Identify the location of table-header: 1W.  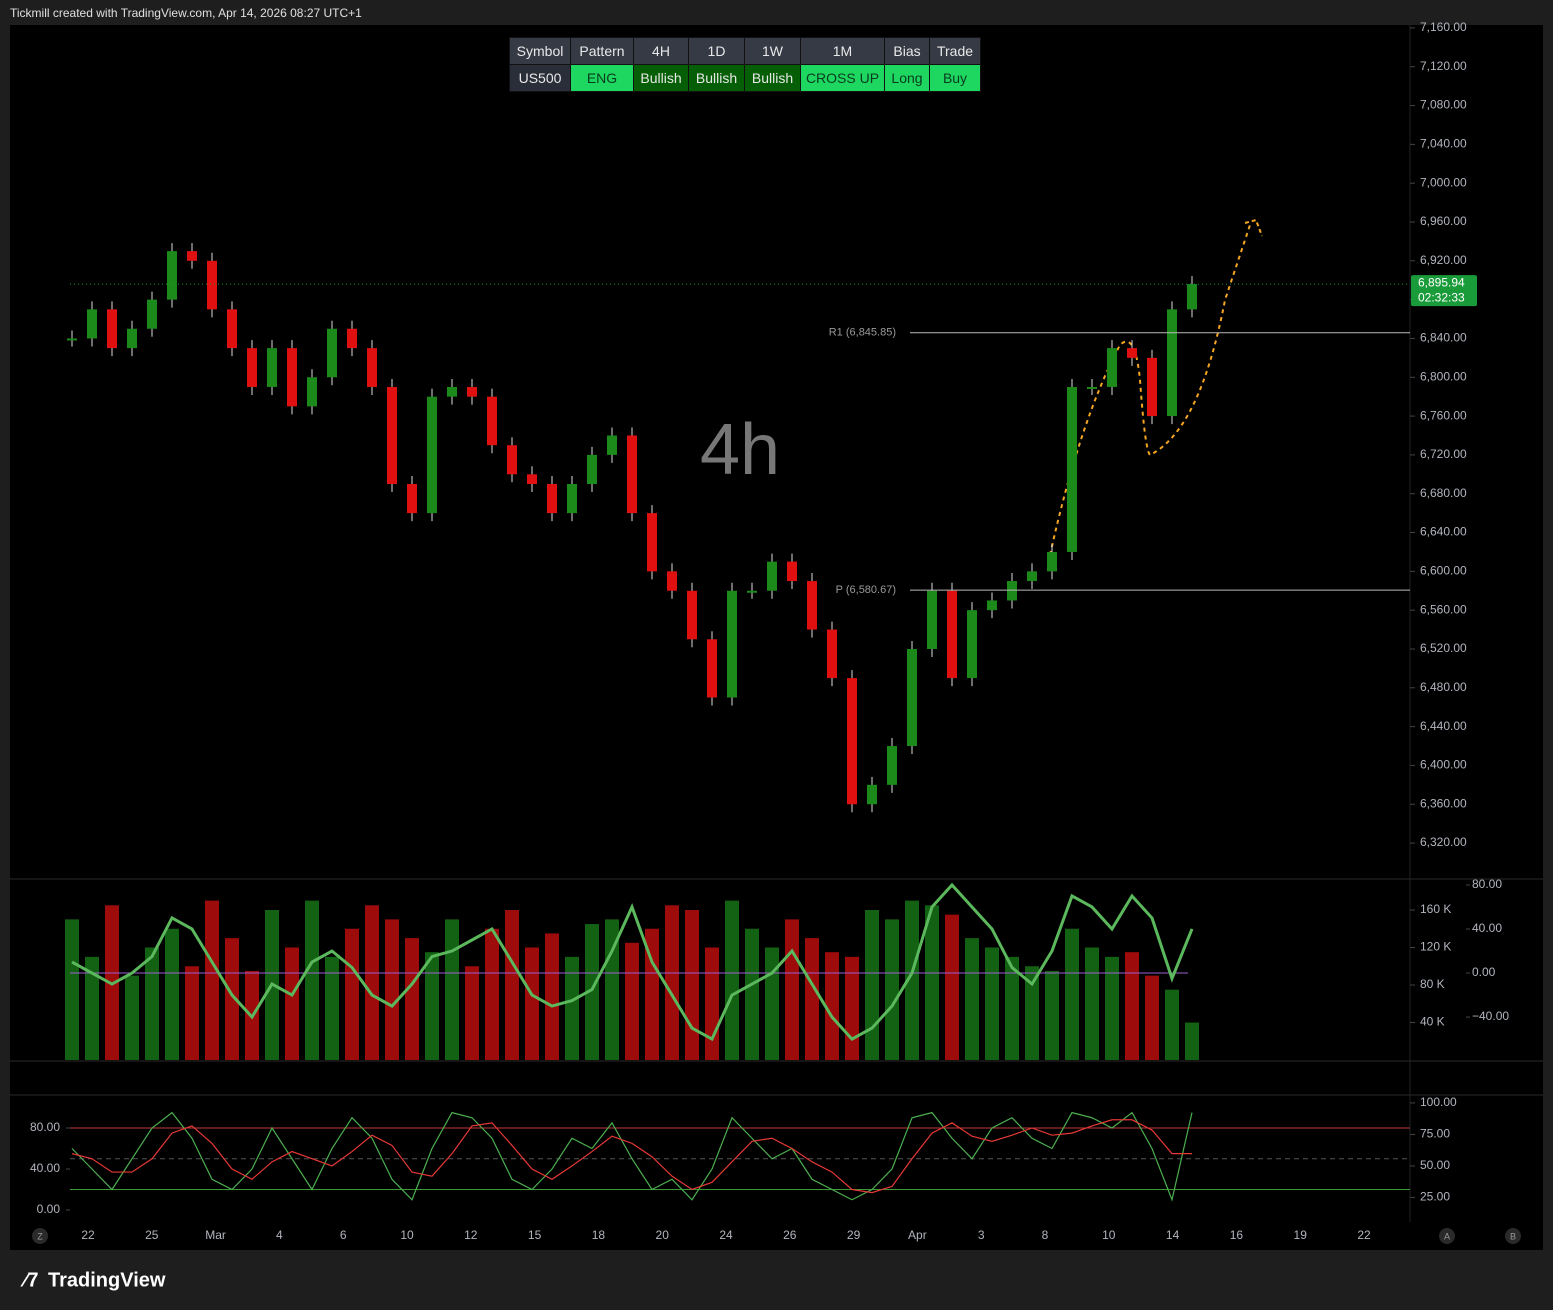
(772, 51).